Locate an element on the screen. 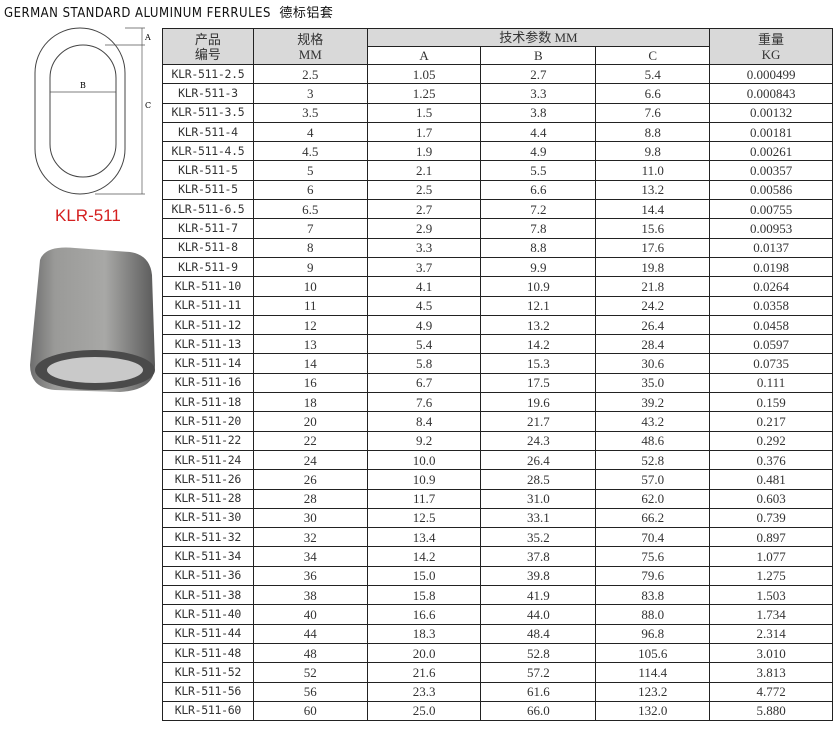 The height and width of the screenshot is (753, 834). cell-dim-b: 4.4 is located at coordinates (538, 132).